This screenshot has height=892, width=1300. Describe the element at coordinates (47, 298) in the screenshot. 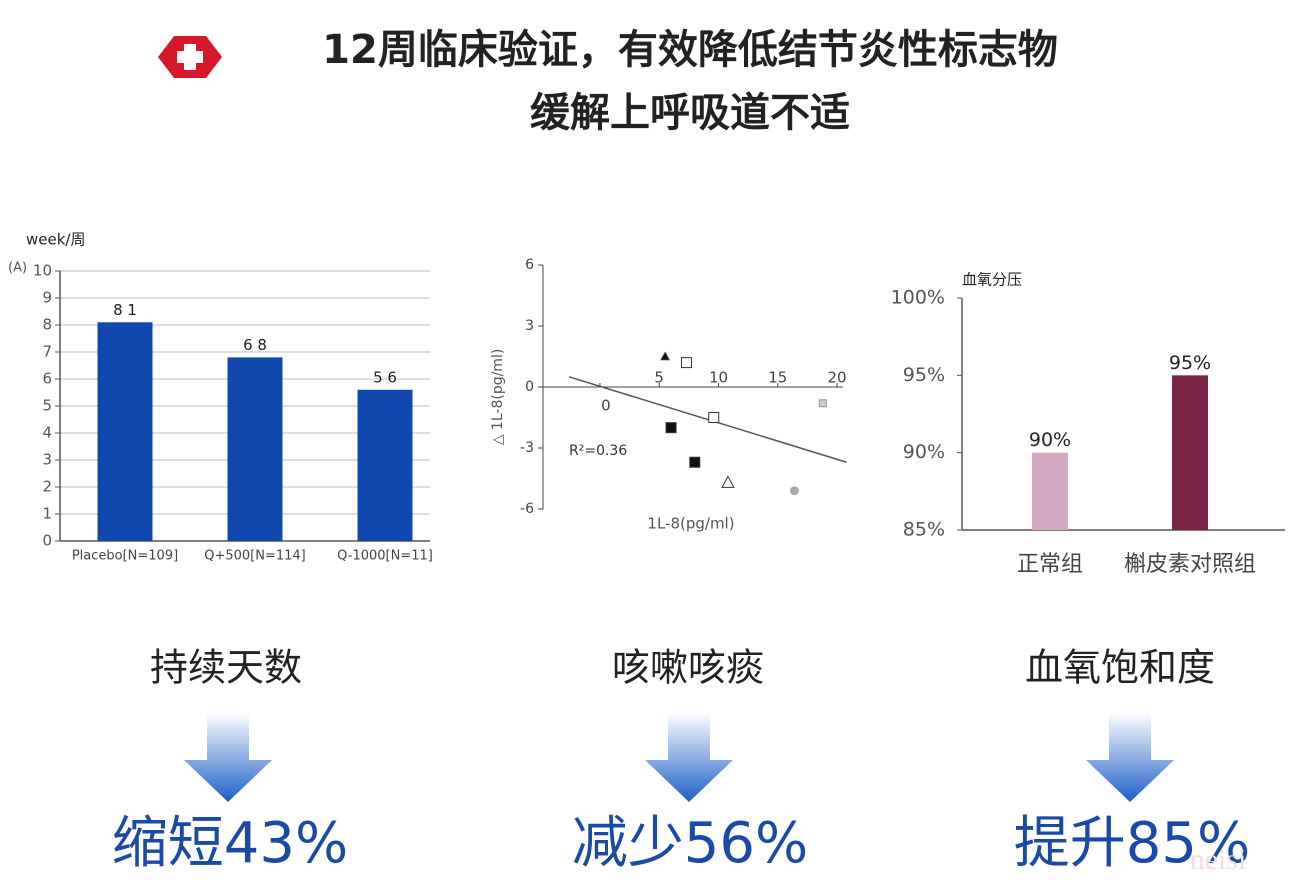

I see `y-tick-label: 9` at that location.